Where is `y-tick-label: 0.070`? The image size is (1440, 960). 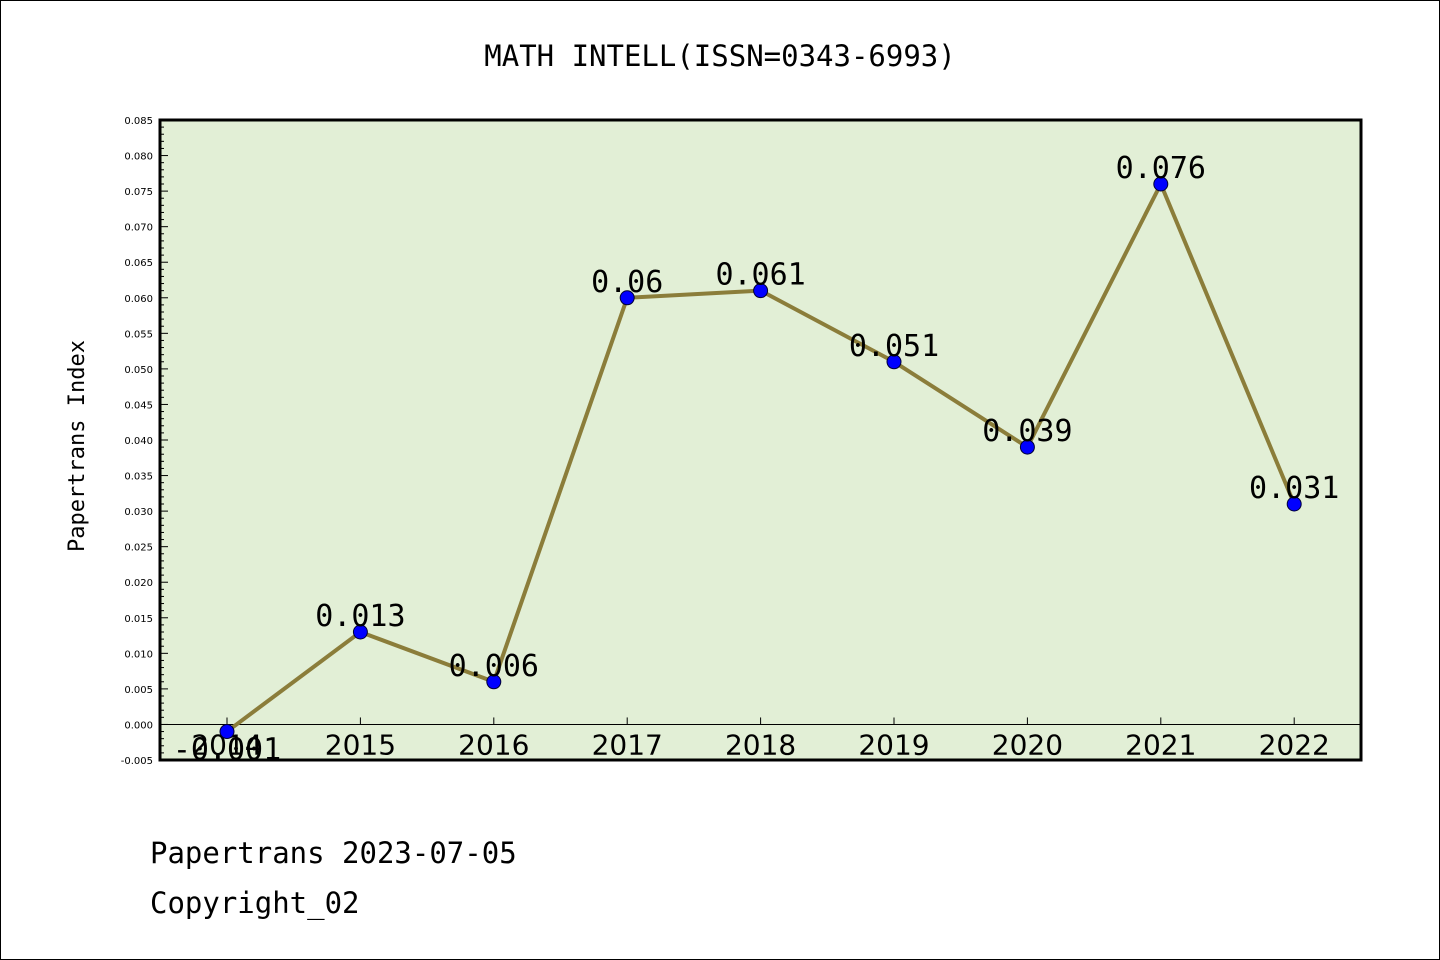
y-tick-label: 0.070 is located at coordinates (138, 228).